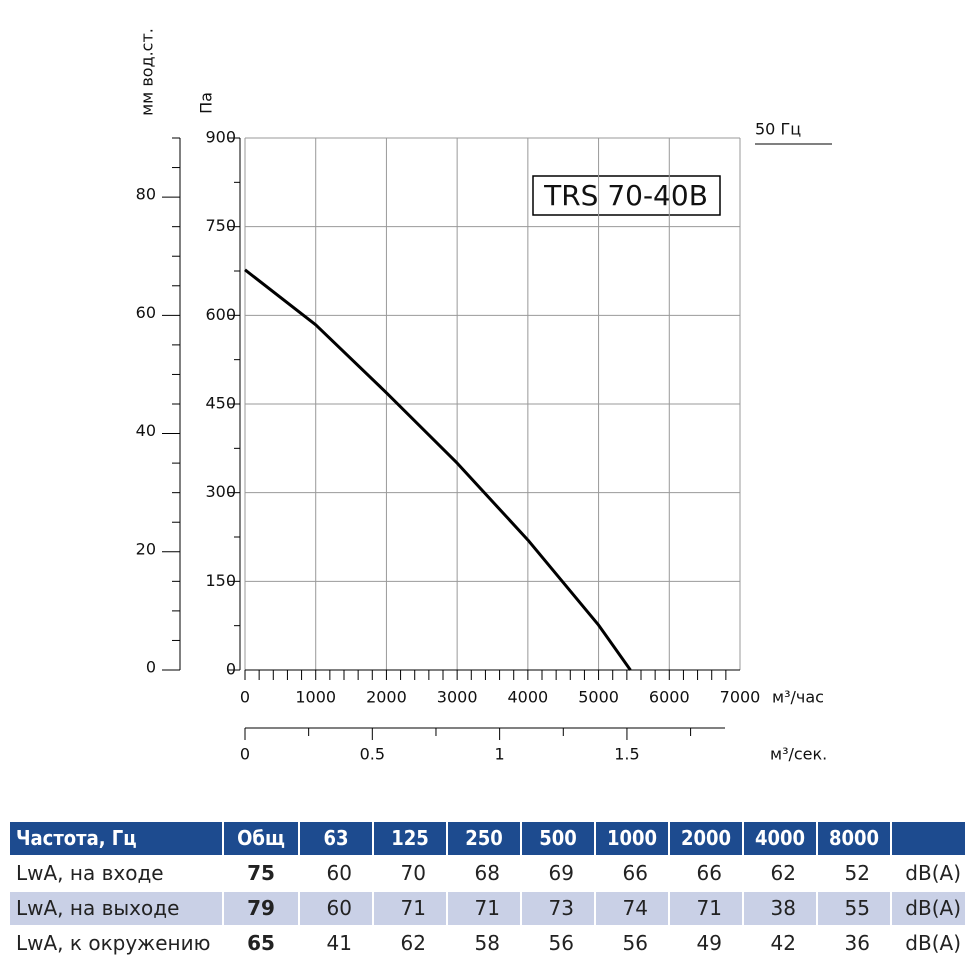  What do you see at coordinates (245, 754) in the screenshot?
I see `x2-tick-label: 0` at bounding box center [245, 754].